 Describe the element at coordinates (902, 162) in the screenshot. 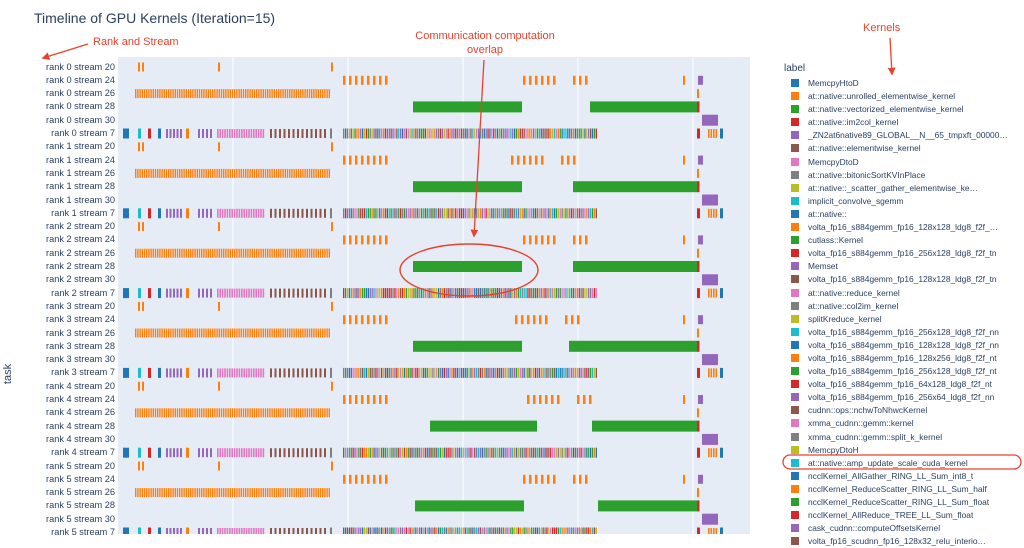

I see `legend-item: MemcpyDtoD` at that location.